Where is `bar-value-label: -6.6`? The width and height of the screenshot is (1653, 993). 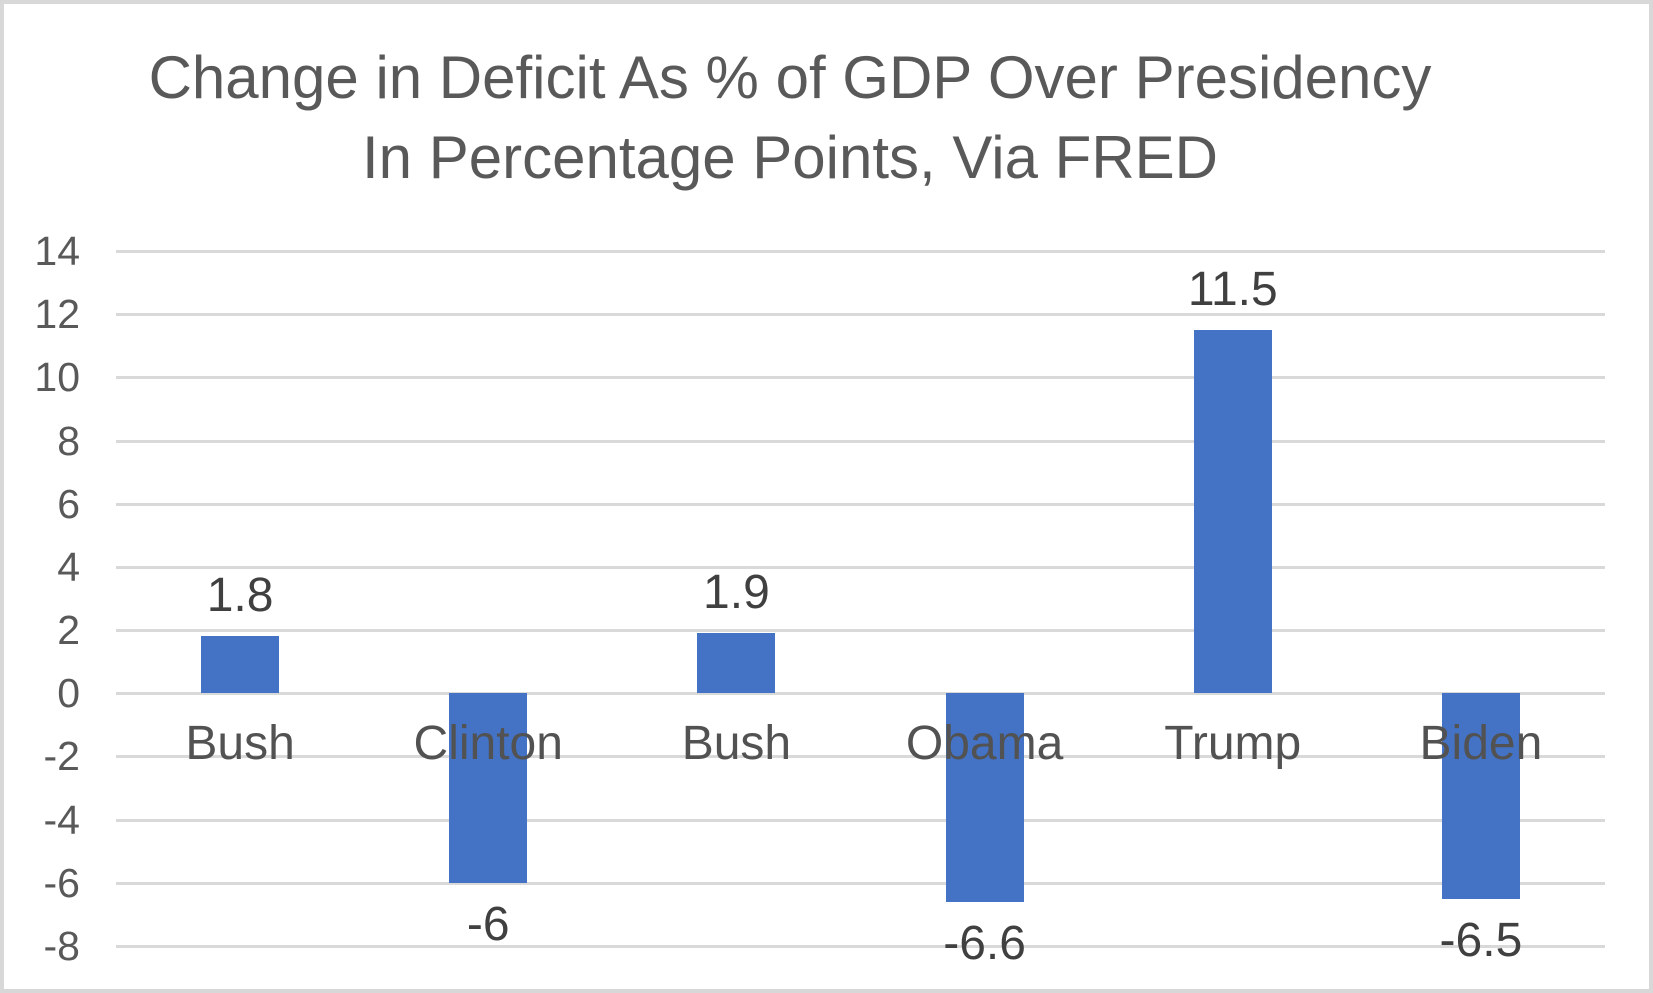 bar-value-label: -6.6 is located at coordinates (984, 943).